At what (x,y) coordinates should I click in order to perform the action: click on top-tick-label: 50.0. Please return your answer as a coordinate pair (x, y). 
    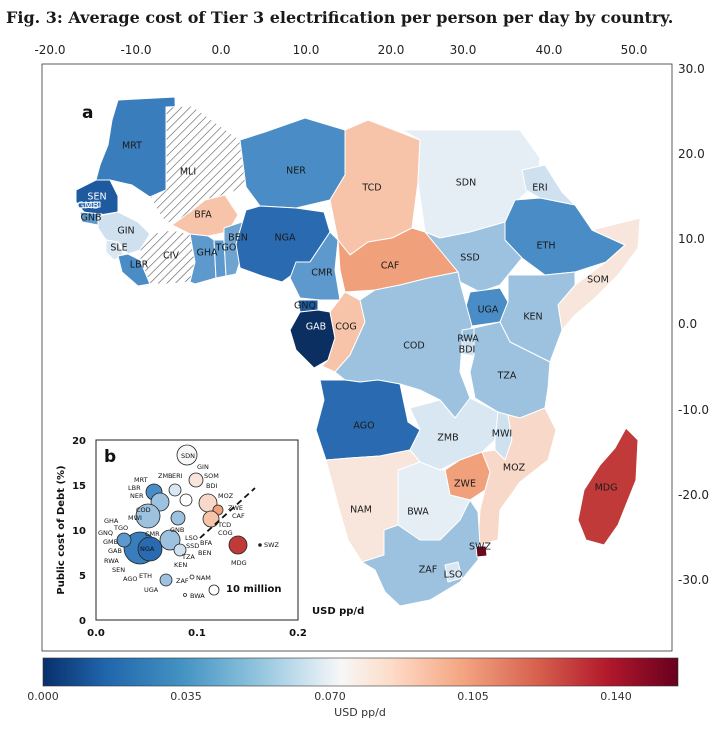
    Looking at the image, I should click on (634, 50).